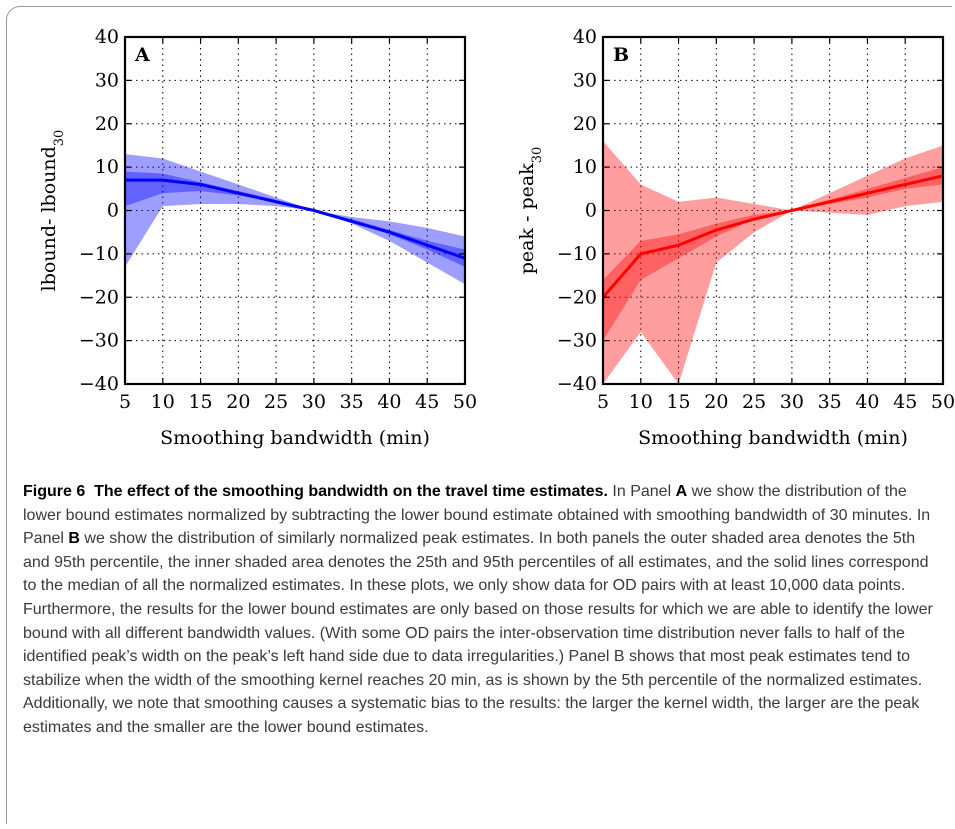 This screenshot has width=955, height=829. I want to click on caption-text-1: In Panel, so click(641, 491).